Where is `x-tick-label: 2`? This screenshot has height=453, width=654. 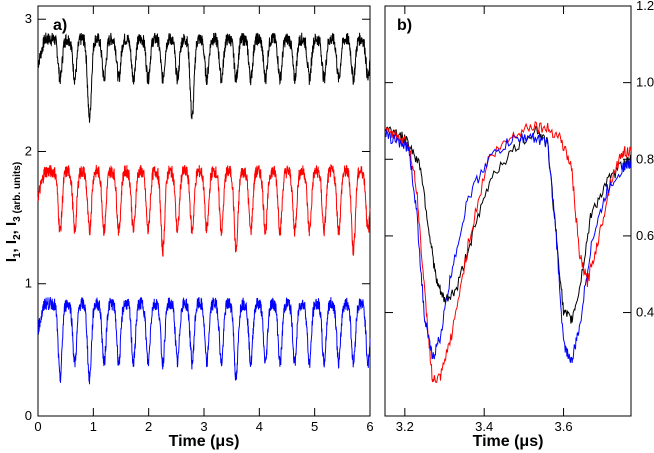
x-tick-label: 2 is located at coordinates (148, 426).